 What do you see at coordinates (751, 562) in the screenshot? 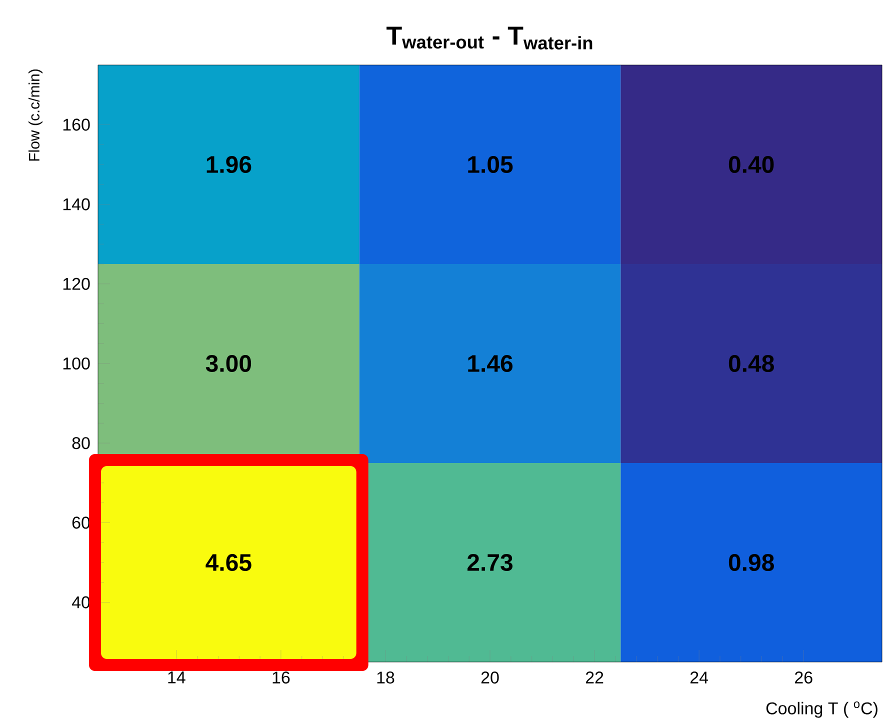
I see `data-label: 0.98` at bounding box center [751, 562].